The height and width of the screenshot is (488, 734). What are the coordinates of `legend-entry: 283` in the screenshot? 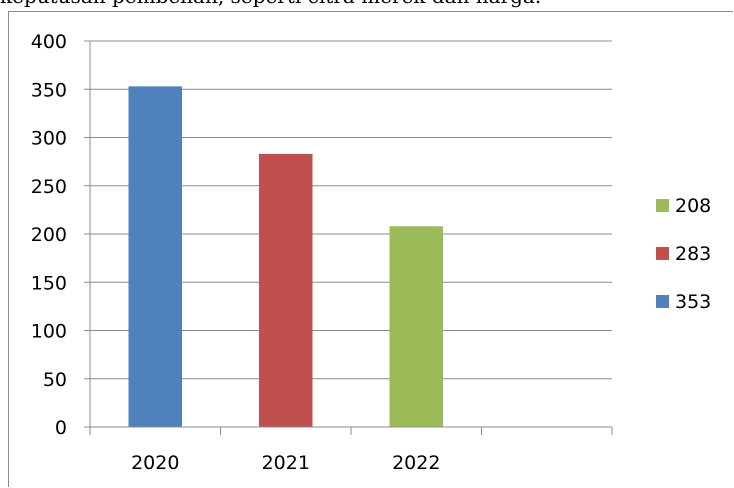 It's located at (683, 254).